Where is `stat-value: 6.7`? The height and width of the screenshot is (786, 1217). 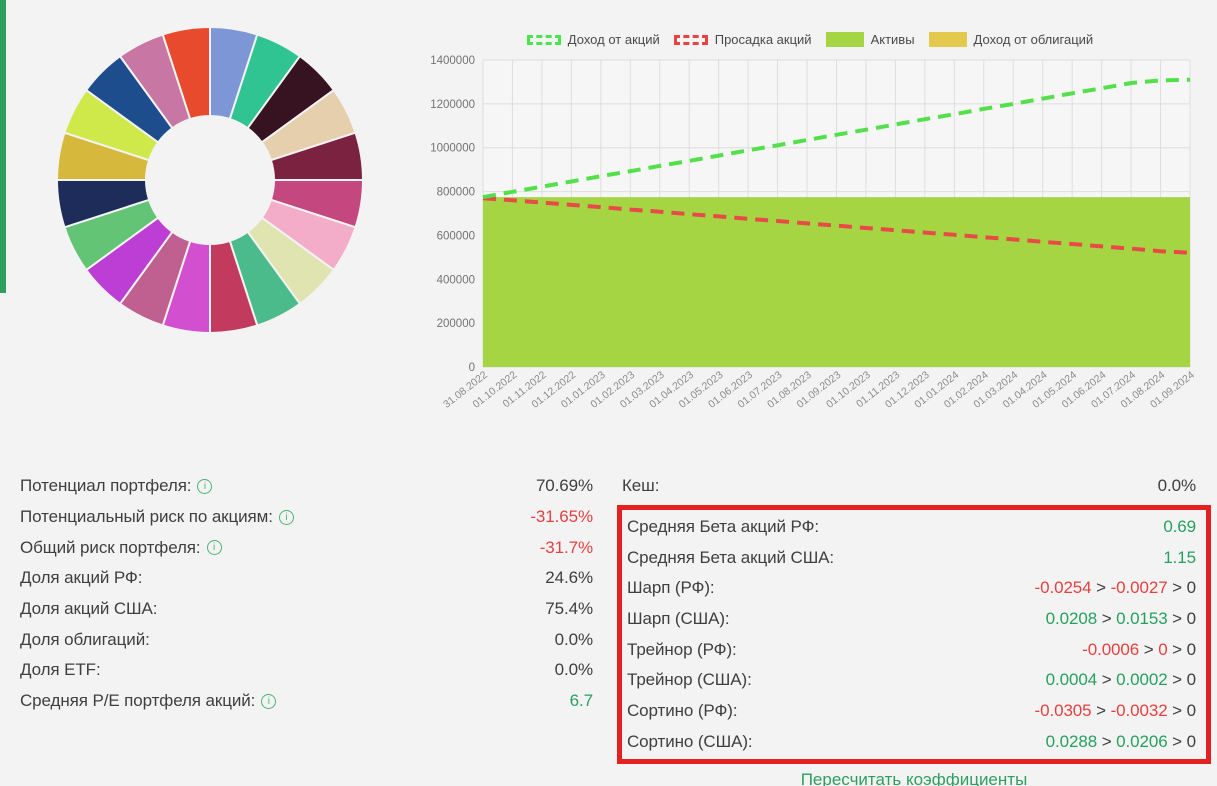 stat-value: 6.7 is located at coordinates (581, 701).